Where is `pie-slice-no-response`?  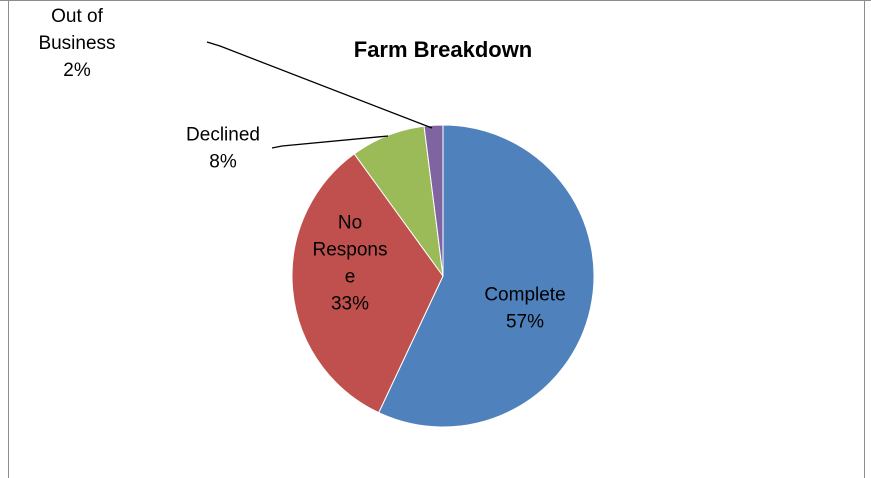
pie-slice-no-response is located at coordinates (367, 283).